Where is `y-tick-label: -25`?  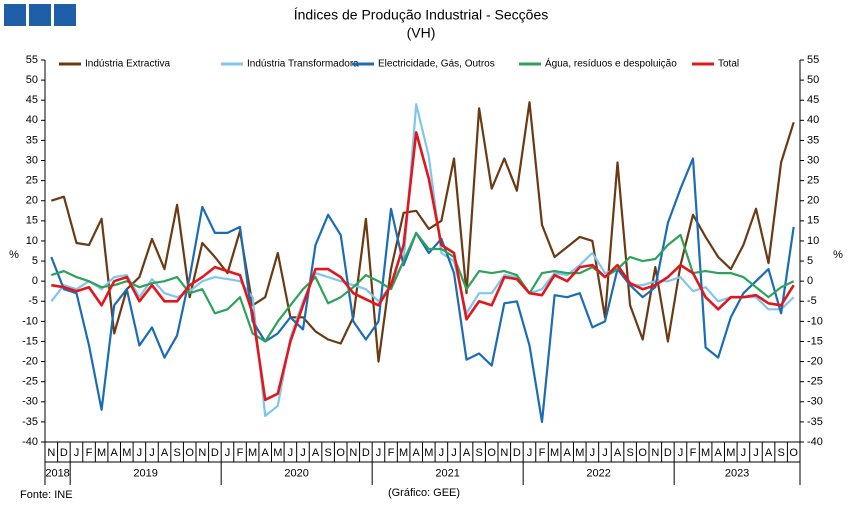 y-tick-label: -25 is located at coordinates (30, 382).